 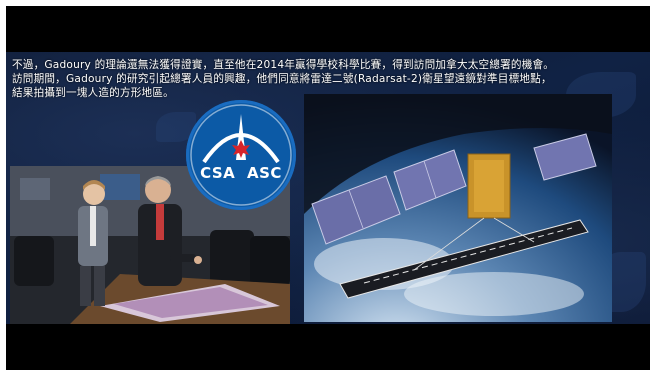 I want to click on csa-logo-icon, so click(x=241, y=155).